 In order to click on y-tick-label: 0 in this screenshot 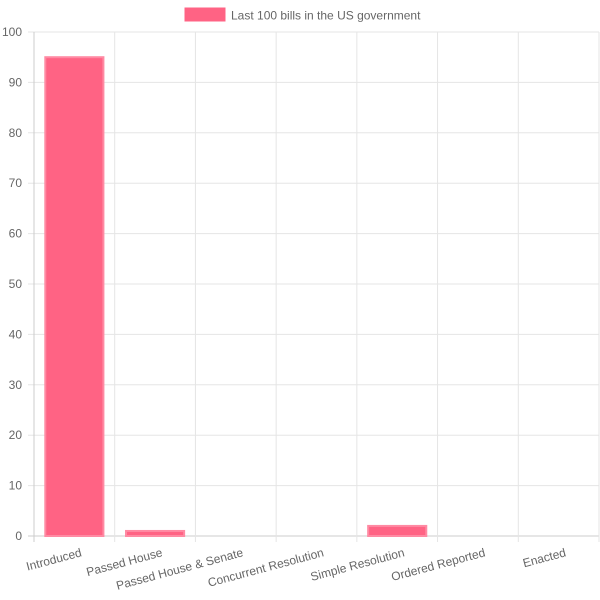, I will do `click(18, 536)`.